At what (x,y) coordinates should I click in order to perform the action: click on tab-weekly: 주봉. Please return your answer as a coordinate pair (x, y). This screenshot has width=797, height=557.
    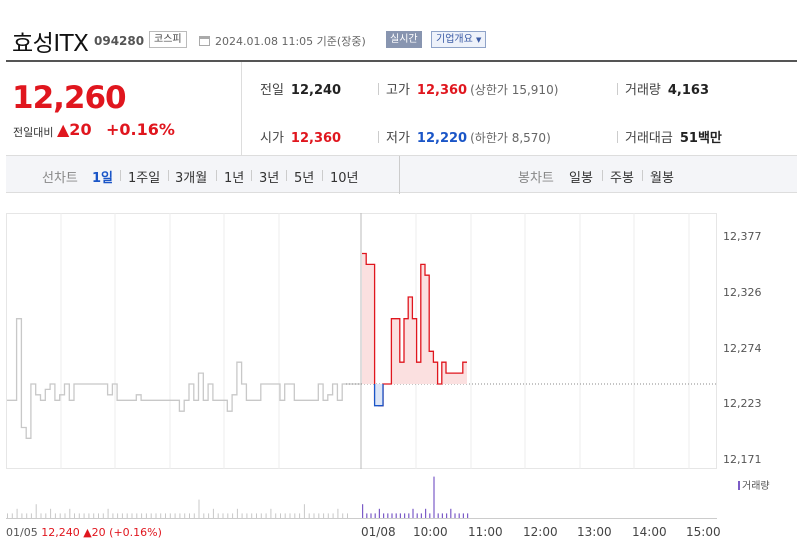
    Looking at the image, I should click on (622, 178).